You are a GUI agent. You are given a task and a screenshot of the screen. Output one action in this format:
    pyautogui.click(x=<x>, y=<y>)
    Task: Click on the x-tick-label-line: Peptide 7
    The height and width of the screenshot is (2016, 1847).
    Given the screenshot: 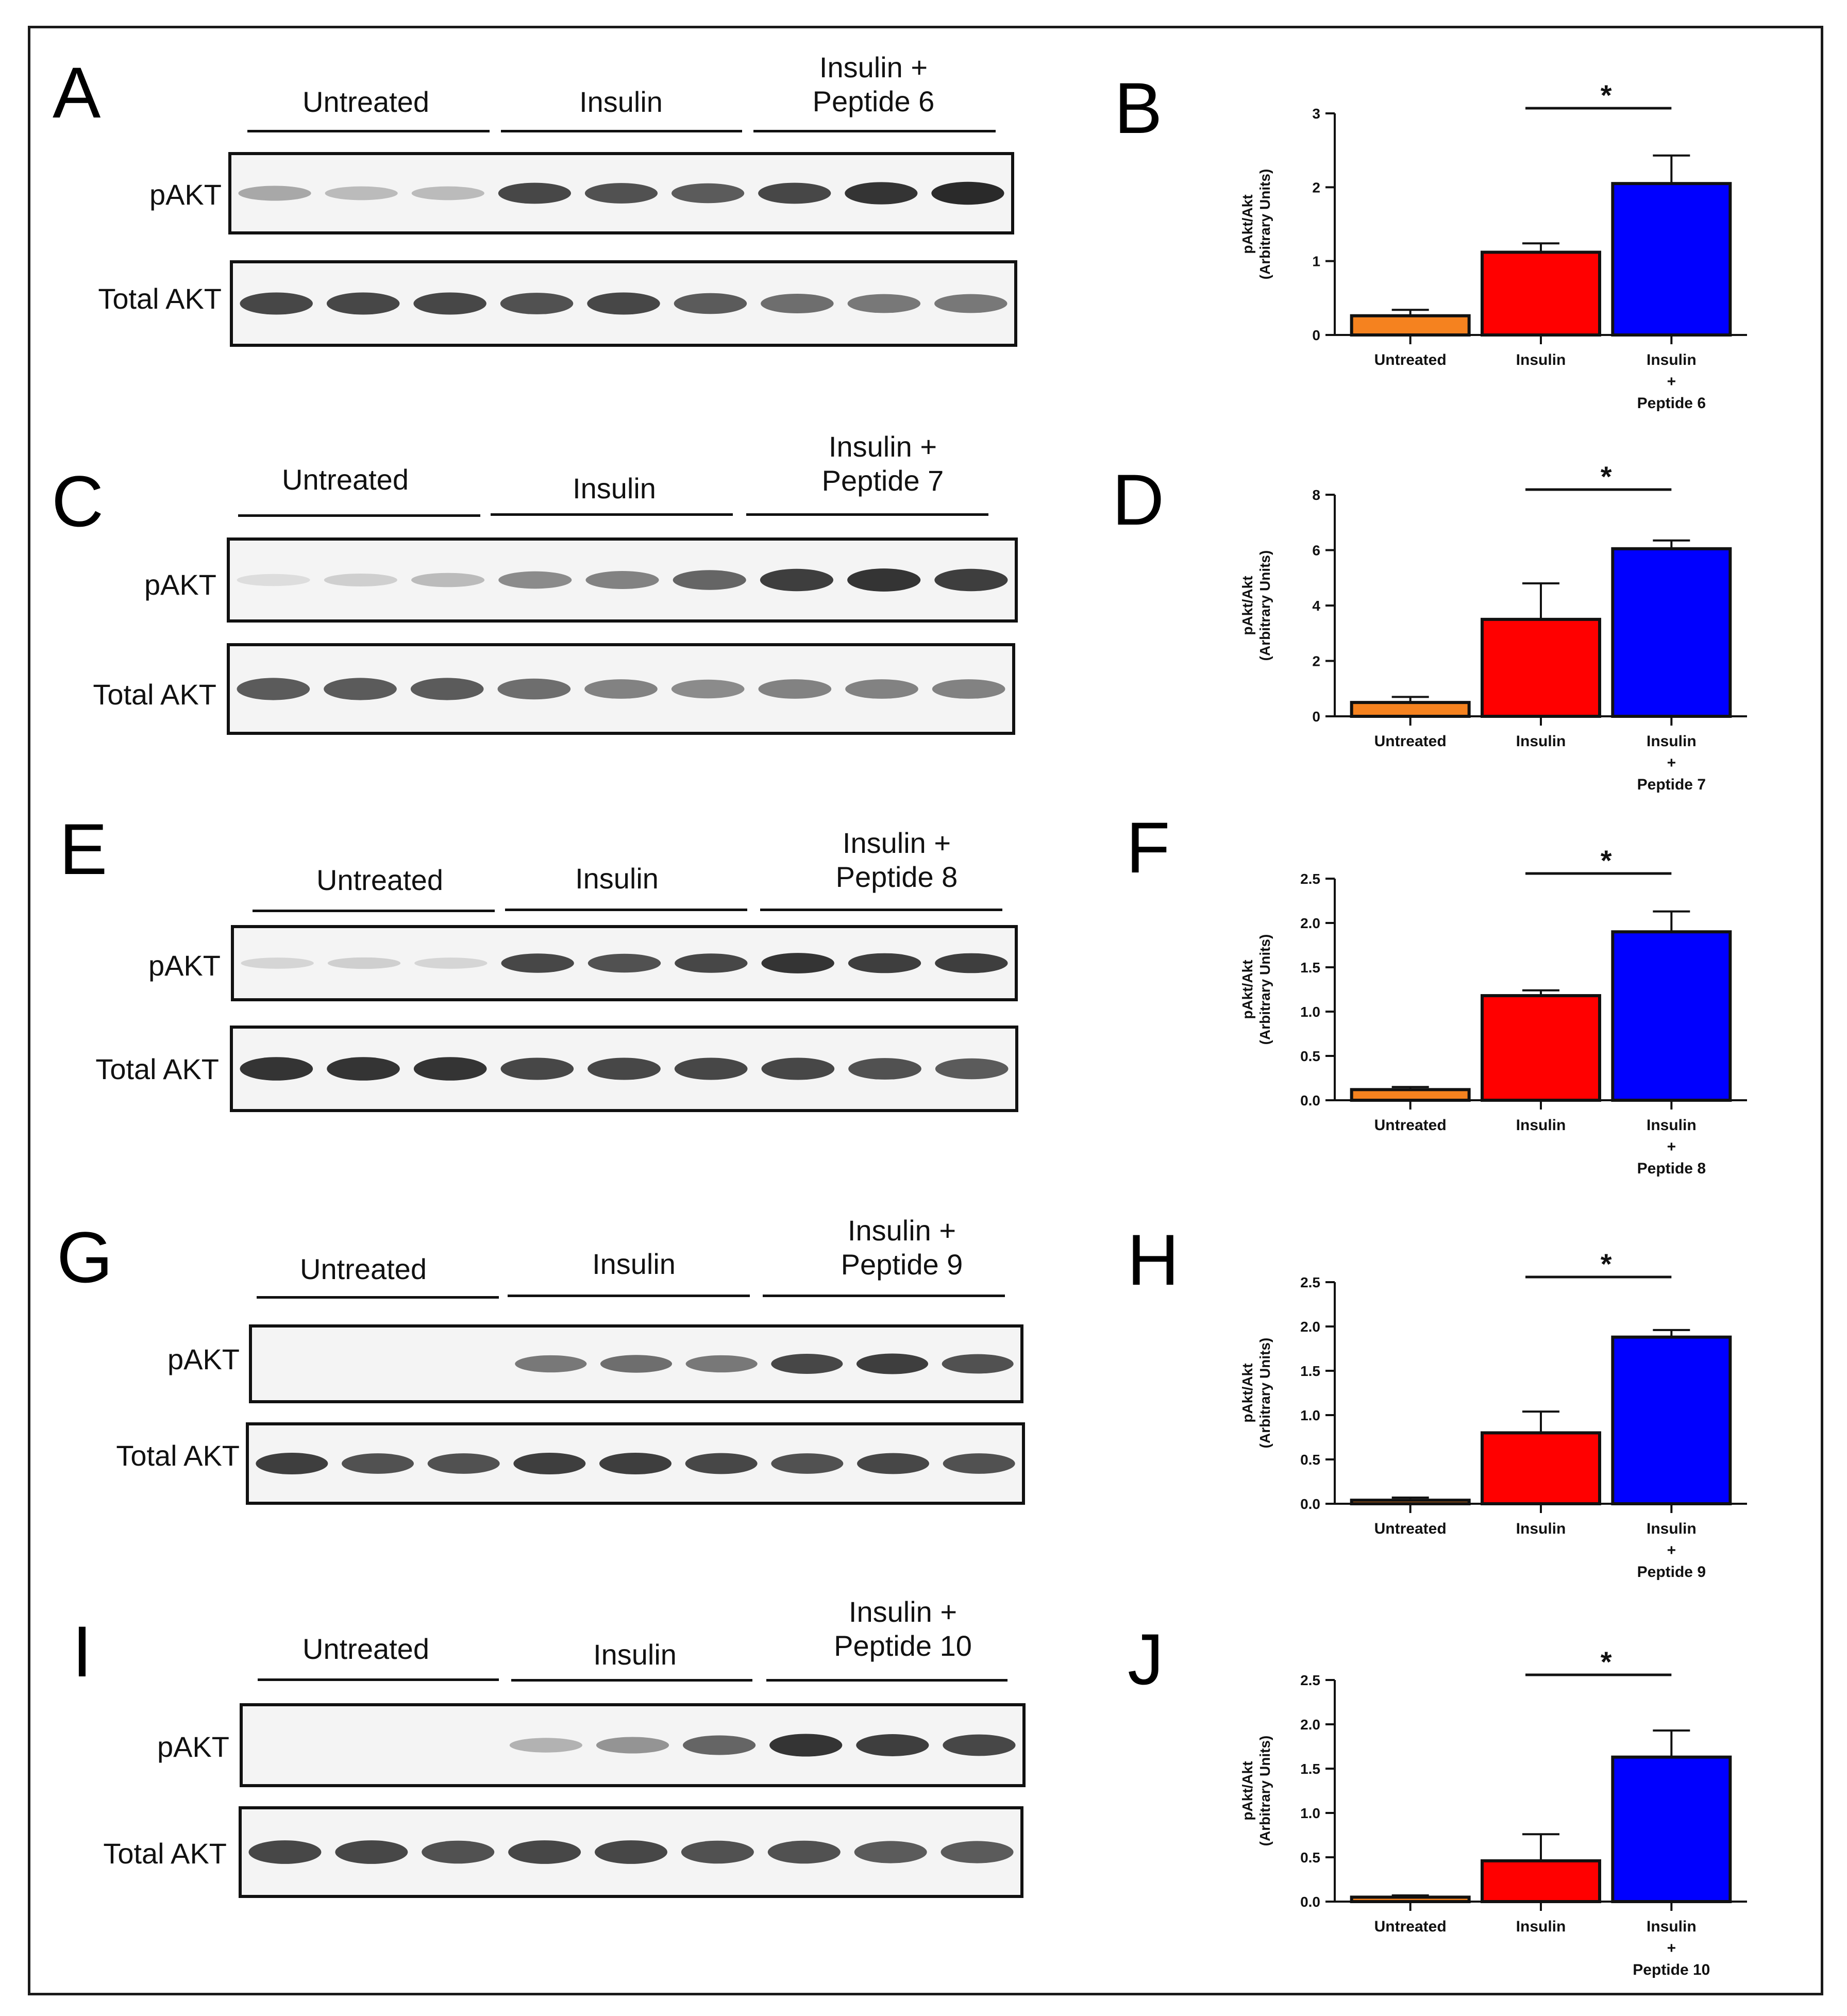 What is the action you would take?
    pyautogui.click(x=1671, y=784)
    